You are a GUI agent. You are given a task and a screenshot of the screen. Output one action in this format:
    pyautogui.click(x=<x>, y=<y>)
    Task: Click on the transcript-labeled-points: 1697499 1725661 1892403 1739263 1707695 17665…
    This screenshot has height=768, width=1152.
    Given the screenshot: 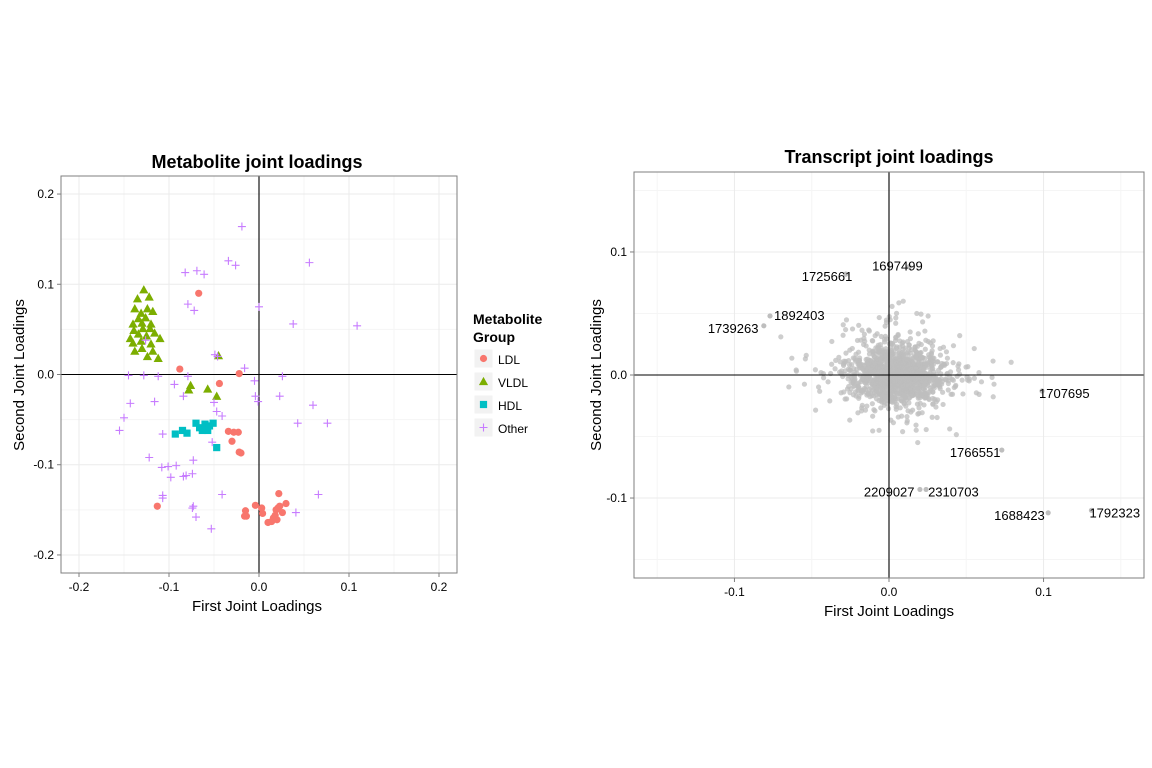 What is the action you would take?
    pyautogui.click(x=924, y=391)
    